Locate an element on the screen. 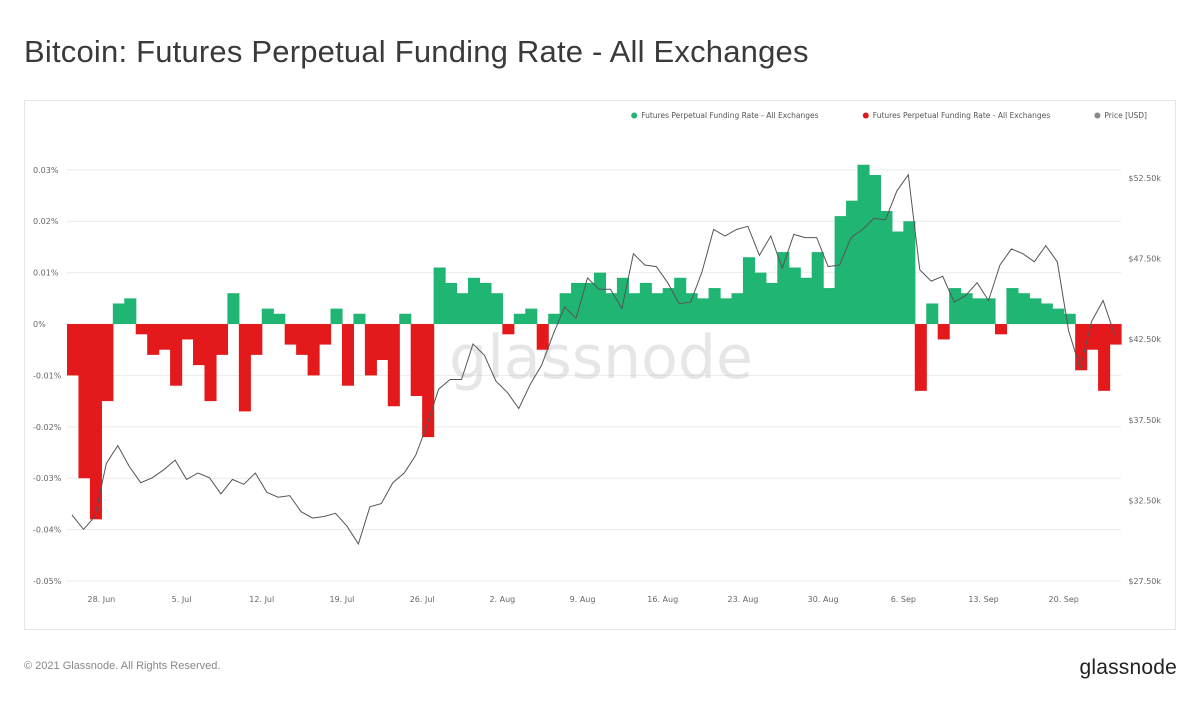 This screenshot has height=702, width=1204. x-tick-label: 9. Aug is located at coordinates (583, 599).